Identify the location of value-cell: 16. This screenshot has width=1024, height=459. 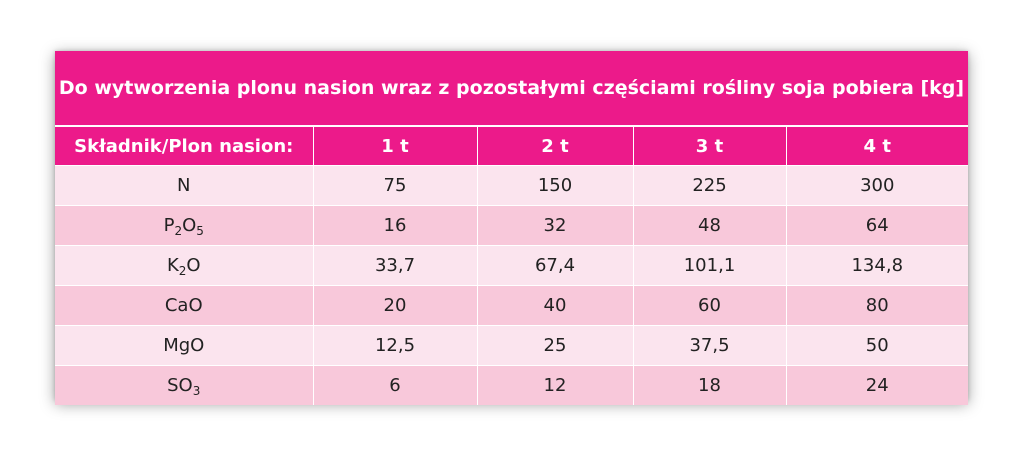
(395, 225).